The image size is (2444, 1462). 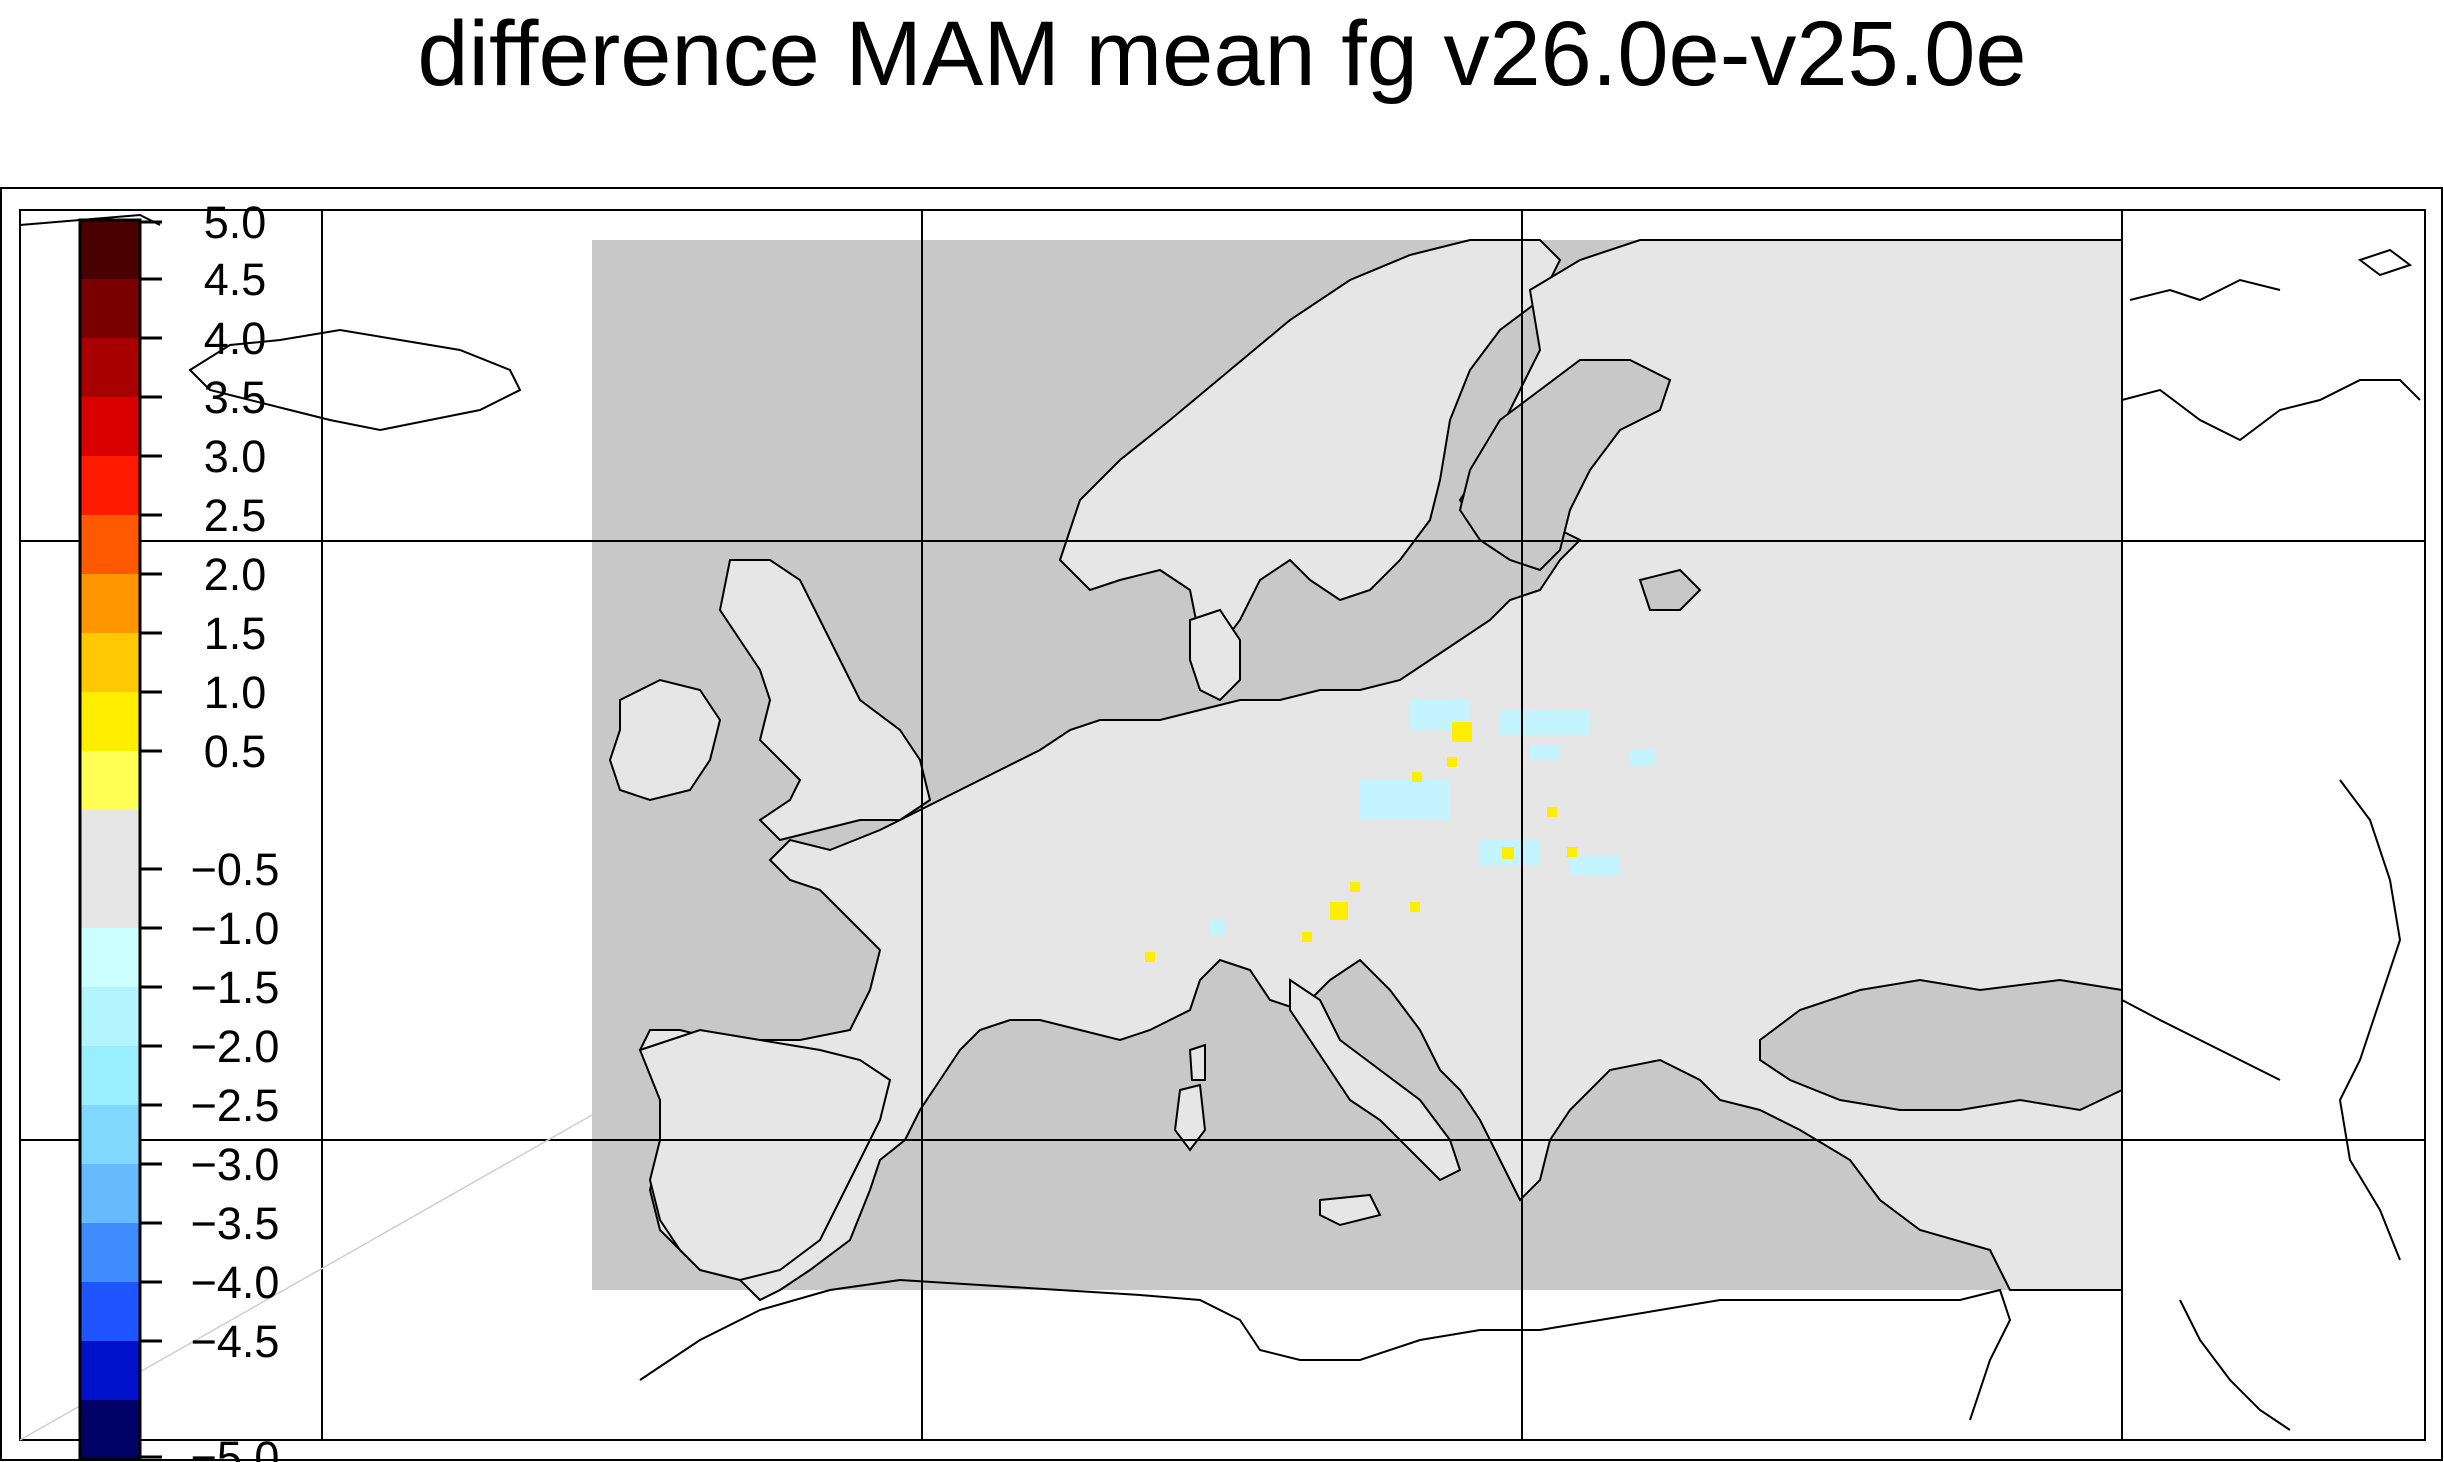 I want to click on colorbar-label: −2.0, so click(x=235, y=1046).